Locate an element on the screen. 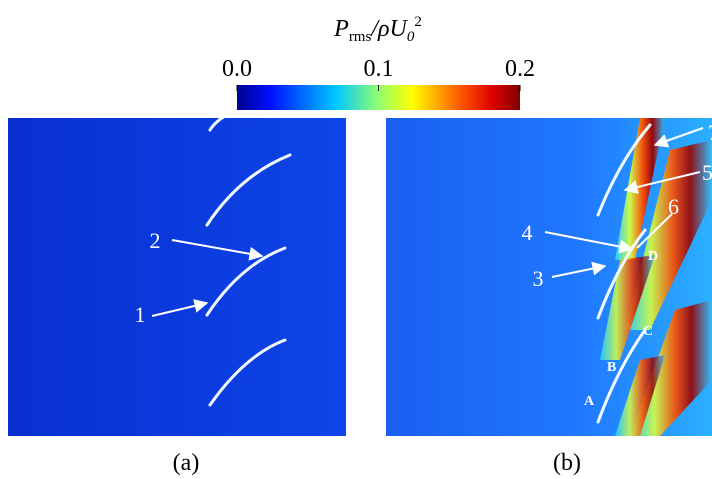 This screenshot has height=479, width=712. panel-label: (a) is located at coordinates (186, 463).